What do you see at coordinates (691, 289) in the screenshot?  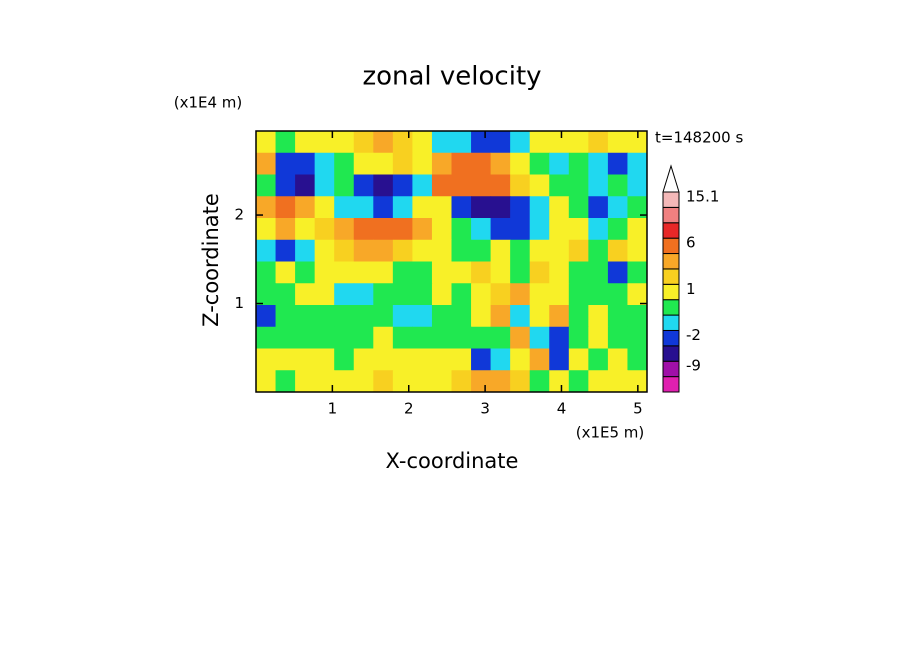 I see `colorbar-label: 1` at bounding box center [691, 289].